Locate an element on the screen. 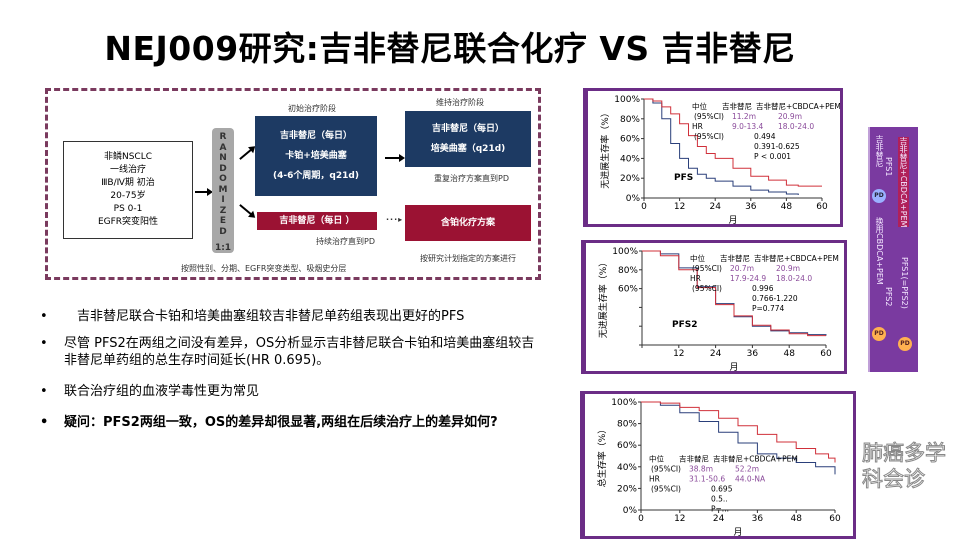 This screenshot has width=960, height=540. y-tick-label: 0% is located at coordinates (630, 511).